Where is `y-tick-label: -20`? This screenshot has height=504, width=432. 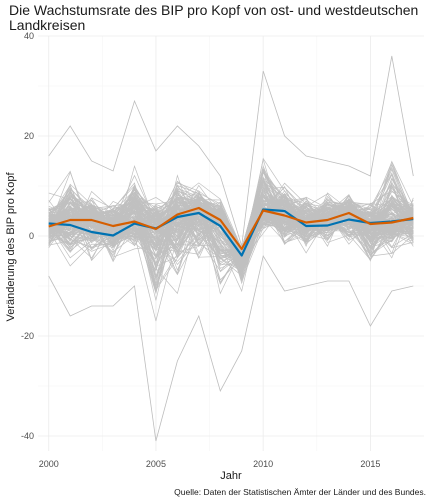 y-tick-label: -20 is located at coordinates (27, 336).